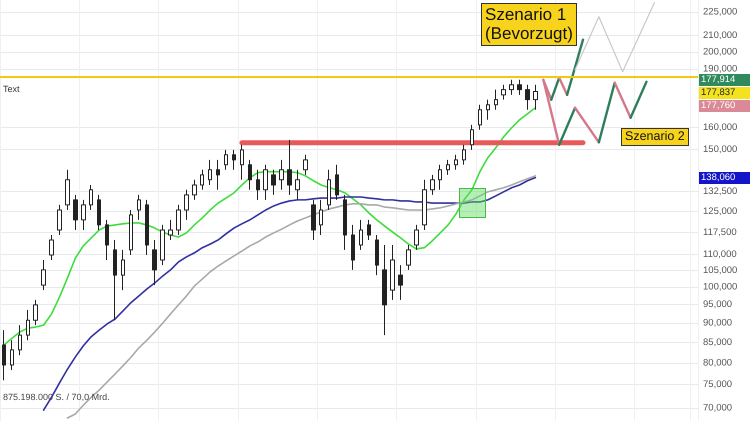  I want to click on y-tick-label: 117,500, so click(720, 232).